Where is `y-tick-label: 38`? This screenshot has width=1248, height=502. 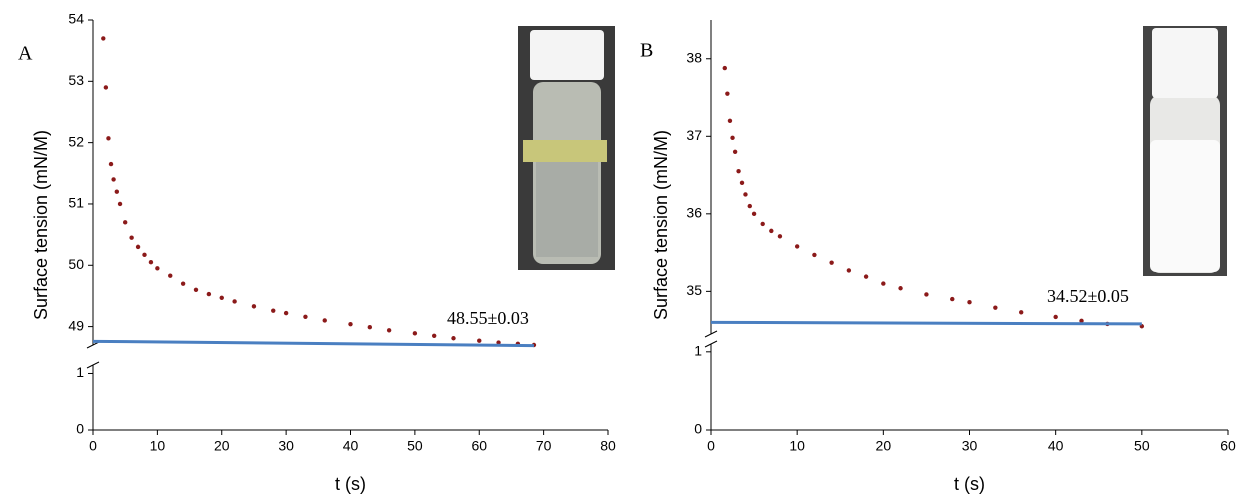
y-tick-label: 38 is located at coordinates (694, 57).